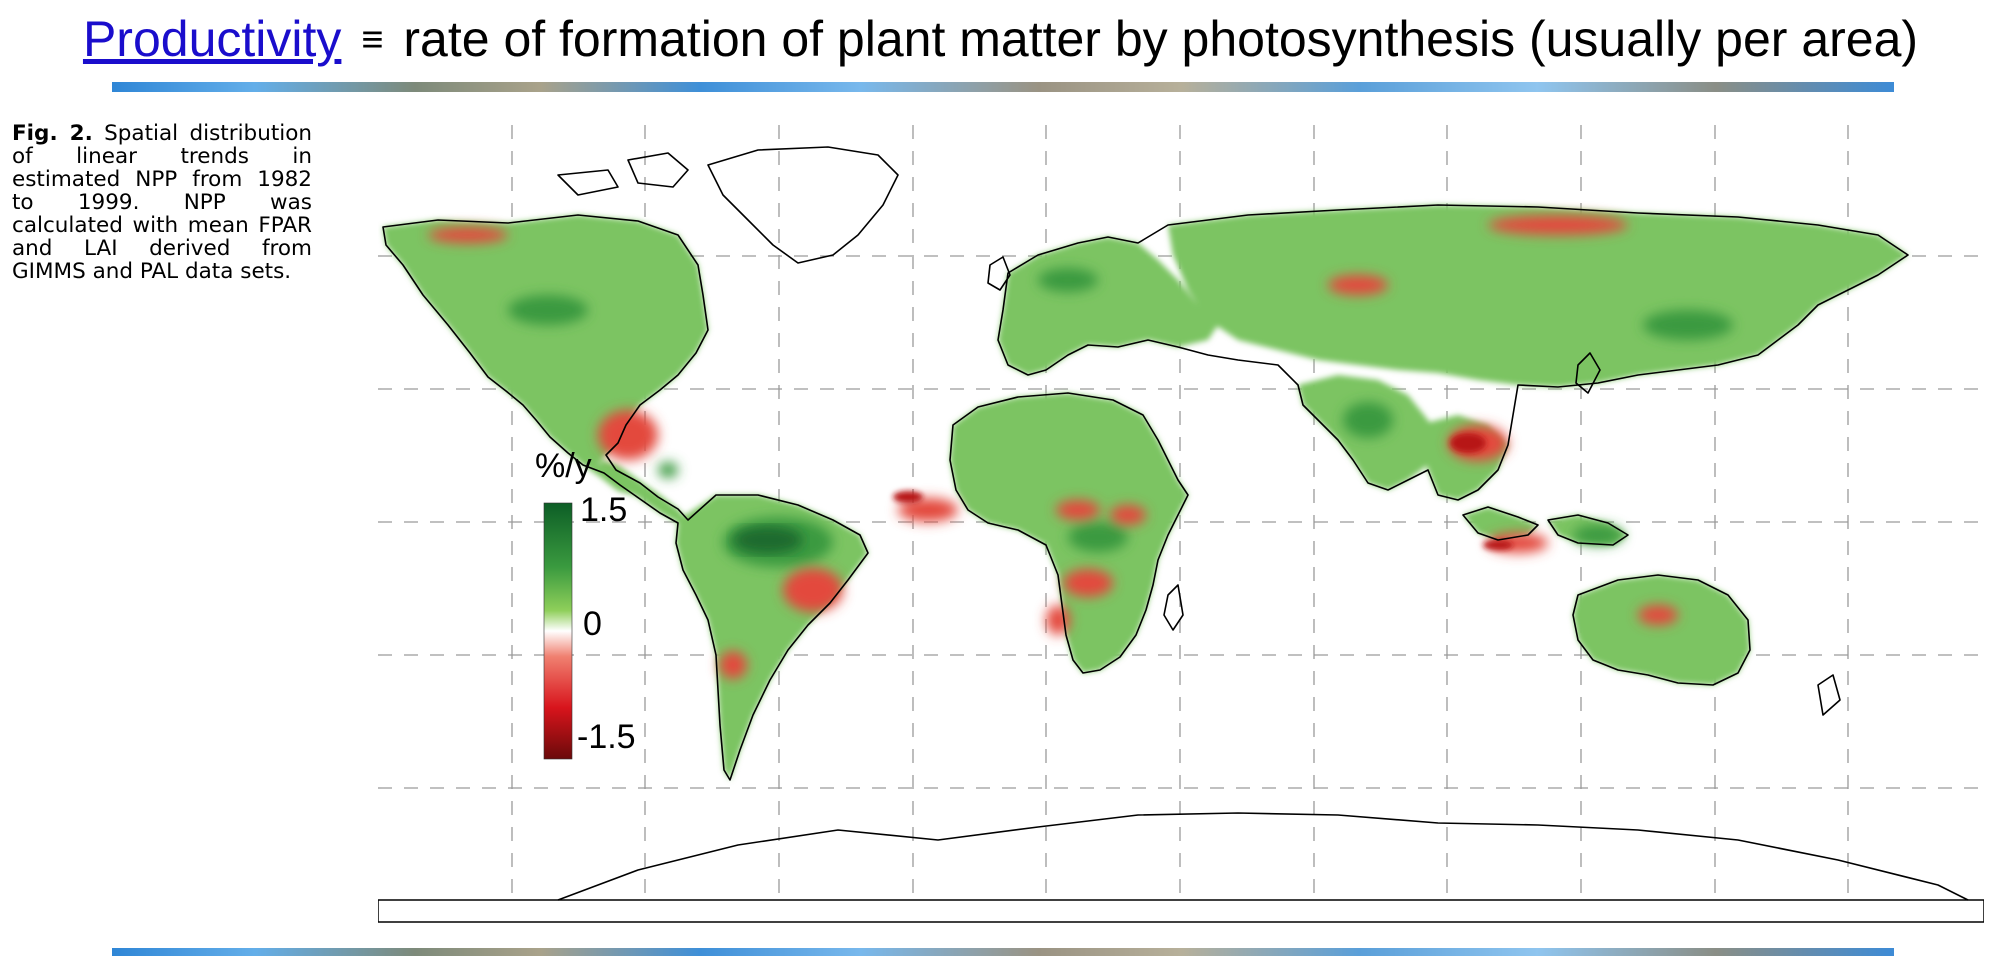 This screenshot has width=2001, height=956. Describe the element at coordinates (1181, 911) in the screenshot. I see `map-frame` at that location.